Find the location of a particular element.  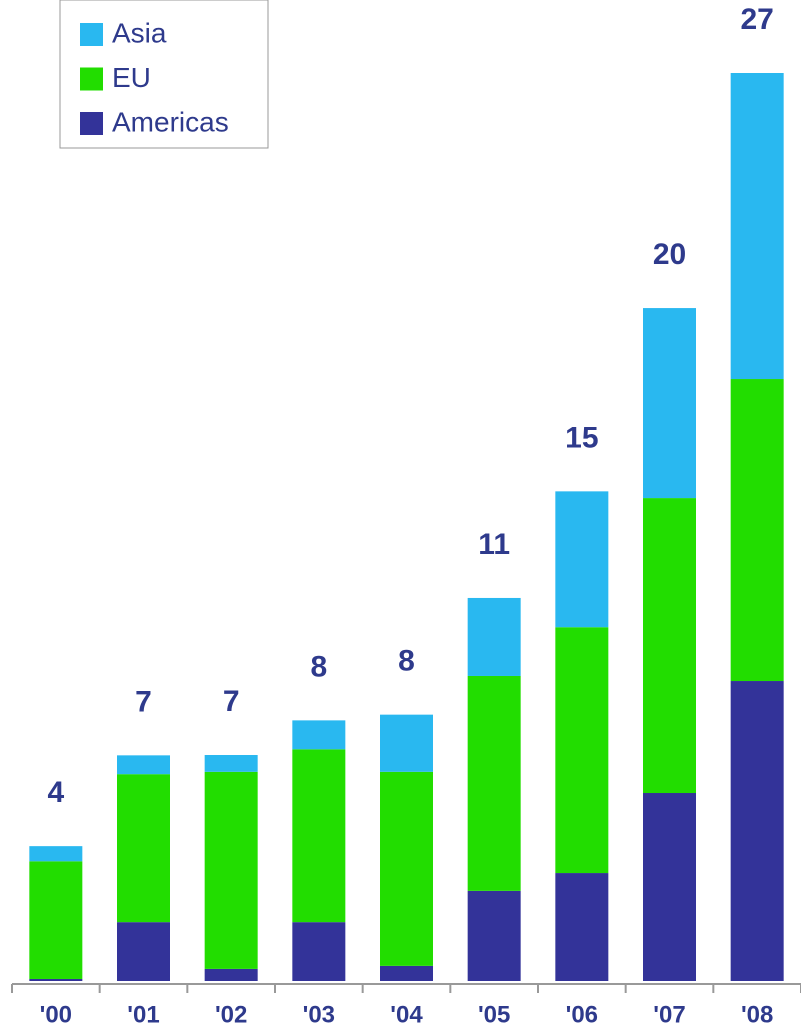

x-tick-label: '05 is located at coordinates (494, 1014).